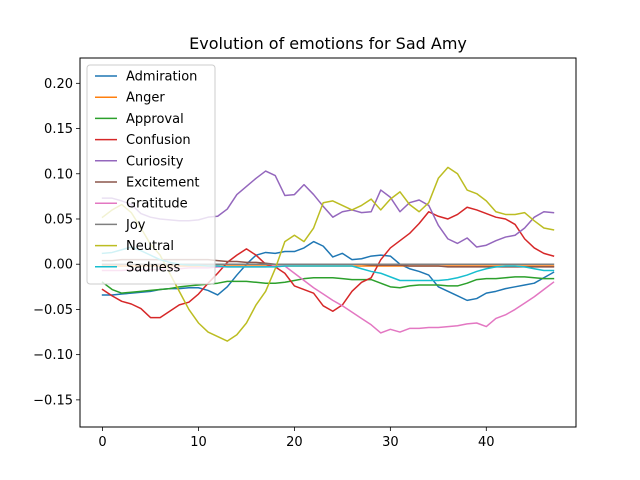 Image resolution: width=640 pixels, height=480 pixels. I want to click on legend-label-admiration: Admiration, so click(161, 77).